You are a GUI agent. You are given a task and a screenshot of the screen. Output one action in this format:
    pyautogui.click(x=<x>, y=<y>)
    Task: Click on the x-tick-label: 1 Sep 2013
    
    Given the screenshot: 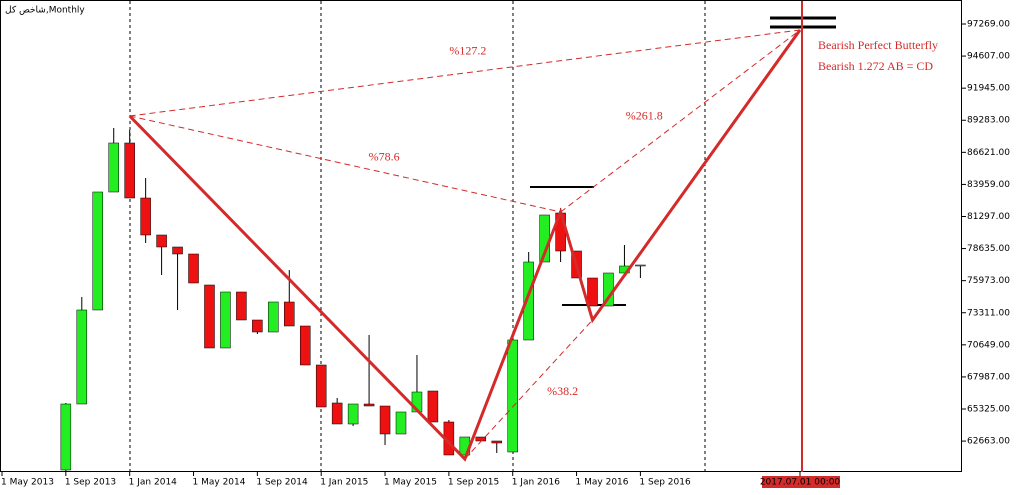 What is the action you would take?
    pyautogui.click(x=90, y=483)
    